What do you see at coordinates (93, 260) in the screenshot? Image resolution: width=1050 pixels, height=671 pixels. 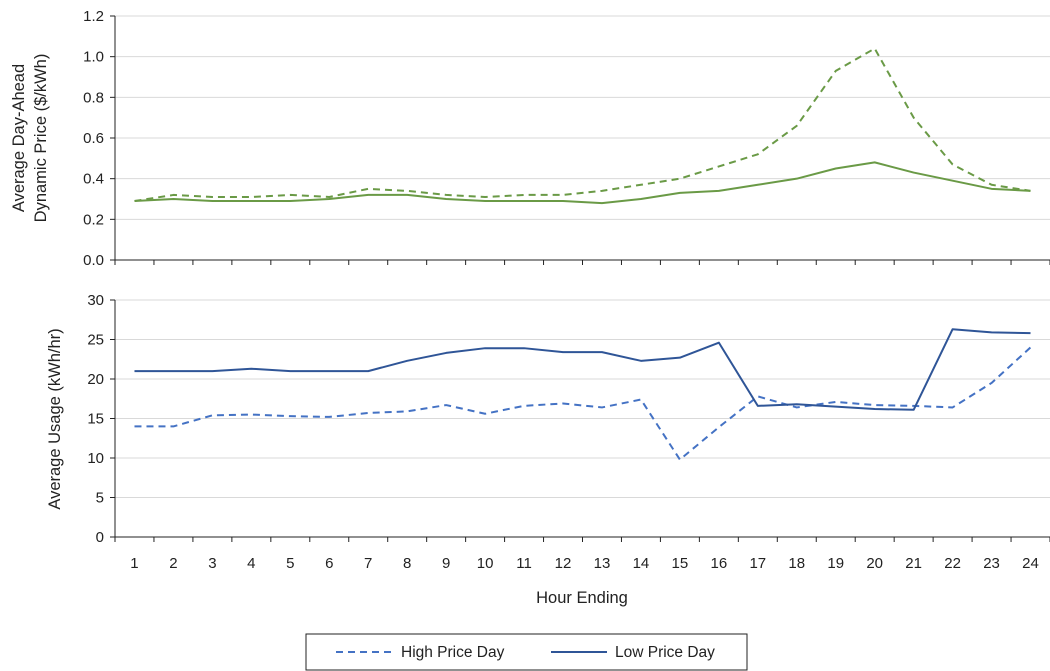 I see `price-y-tick-label: 0.0` at bounding box center [93, 260].